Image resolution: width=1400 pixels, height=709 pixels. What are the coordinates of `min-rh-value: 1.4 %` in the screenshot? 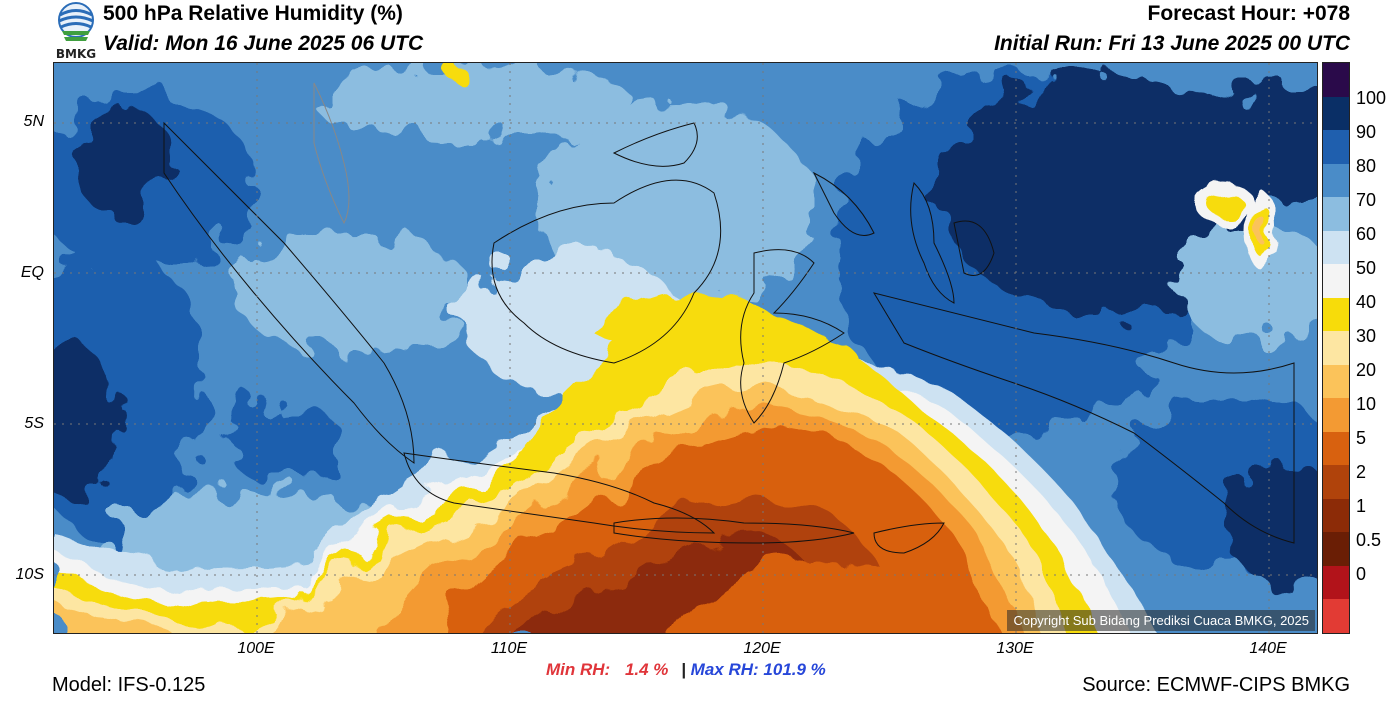 It's located at (646, 669).